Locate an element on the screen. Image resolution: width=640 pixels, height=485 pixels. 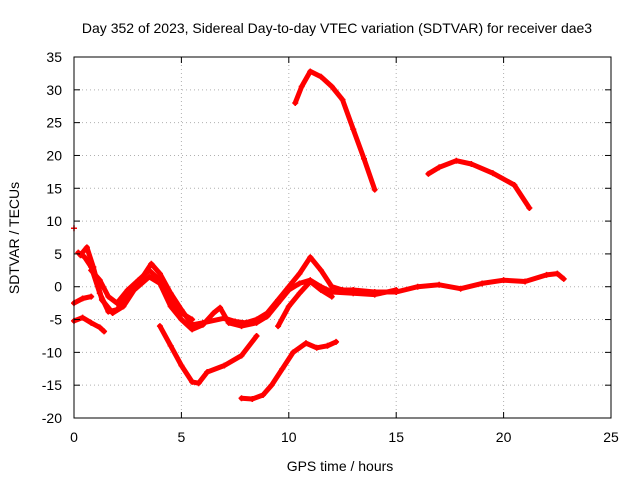
y-tick-label-8: 20 is located at coordinates (54, 155).